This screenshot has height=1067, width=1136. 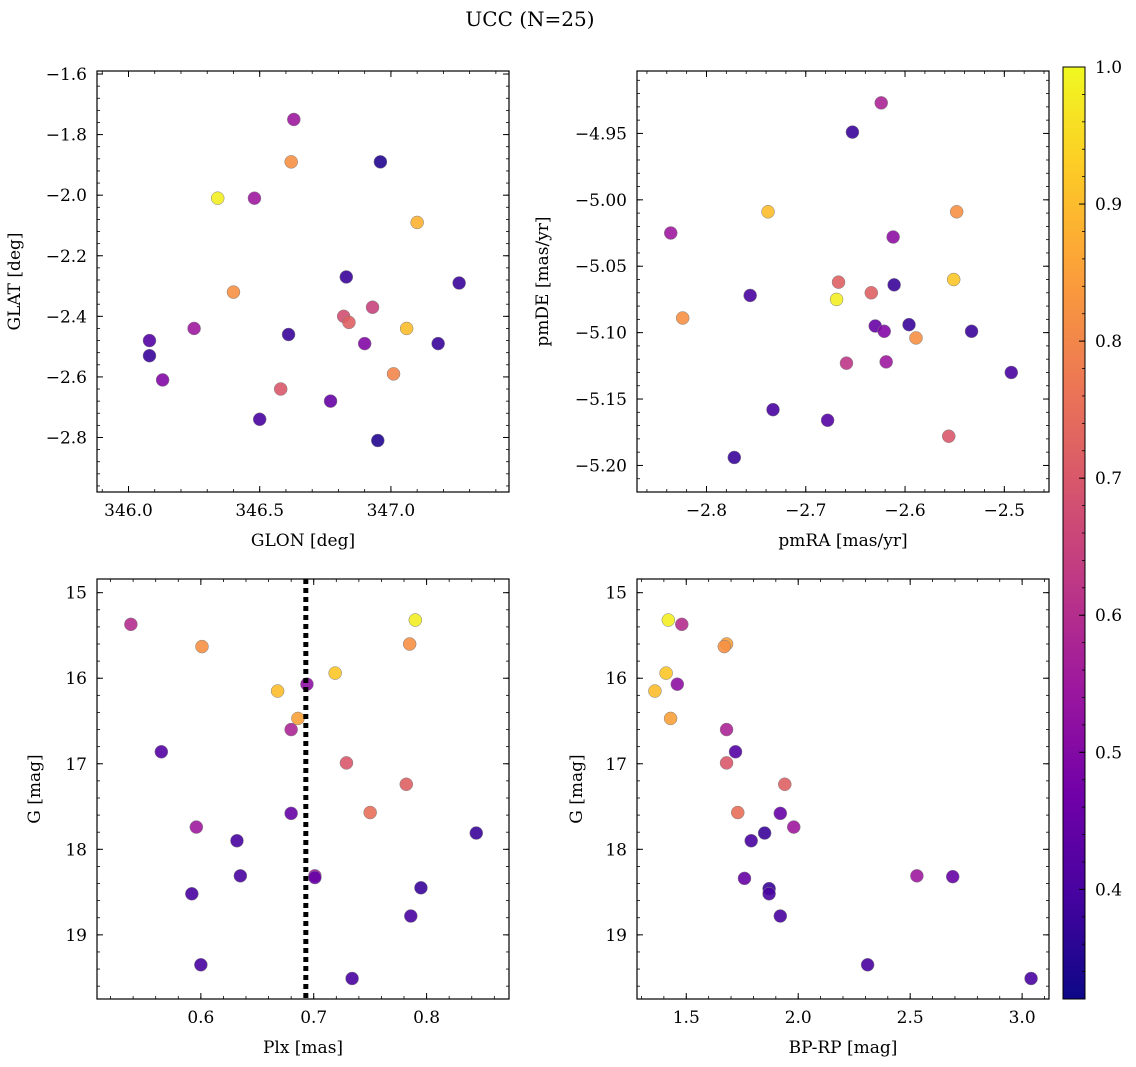 What do you see at coordinates (601, 466) in the screenshot?
I see `y-tick-label: −5.20` at bounding box center [601, 466].